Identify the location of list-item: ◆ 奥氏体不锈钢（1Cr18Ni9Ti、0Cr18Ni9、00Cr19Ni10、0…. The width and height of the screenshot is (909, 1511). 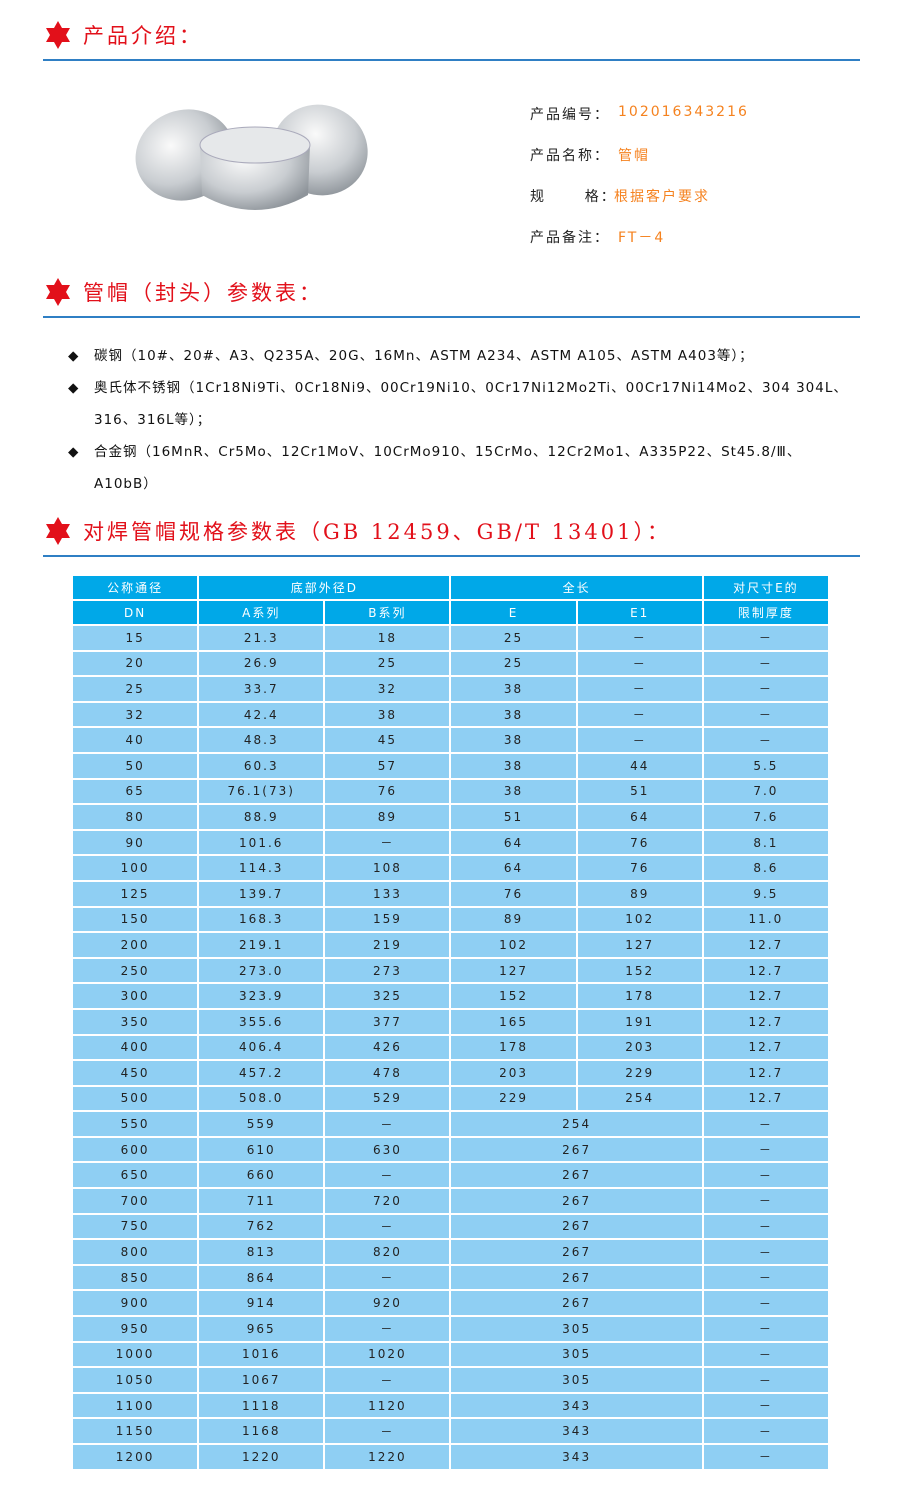
(463, 404).